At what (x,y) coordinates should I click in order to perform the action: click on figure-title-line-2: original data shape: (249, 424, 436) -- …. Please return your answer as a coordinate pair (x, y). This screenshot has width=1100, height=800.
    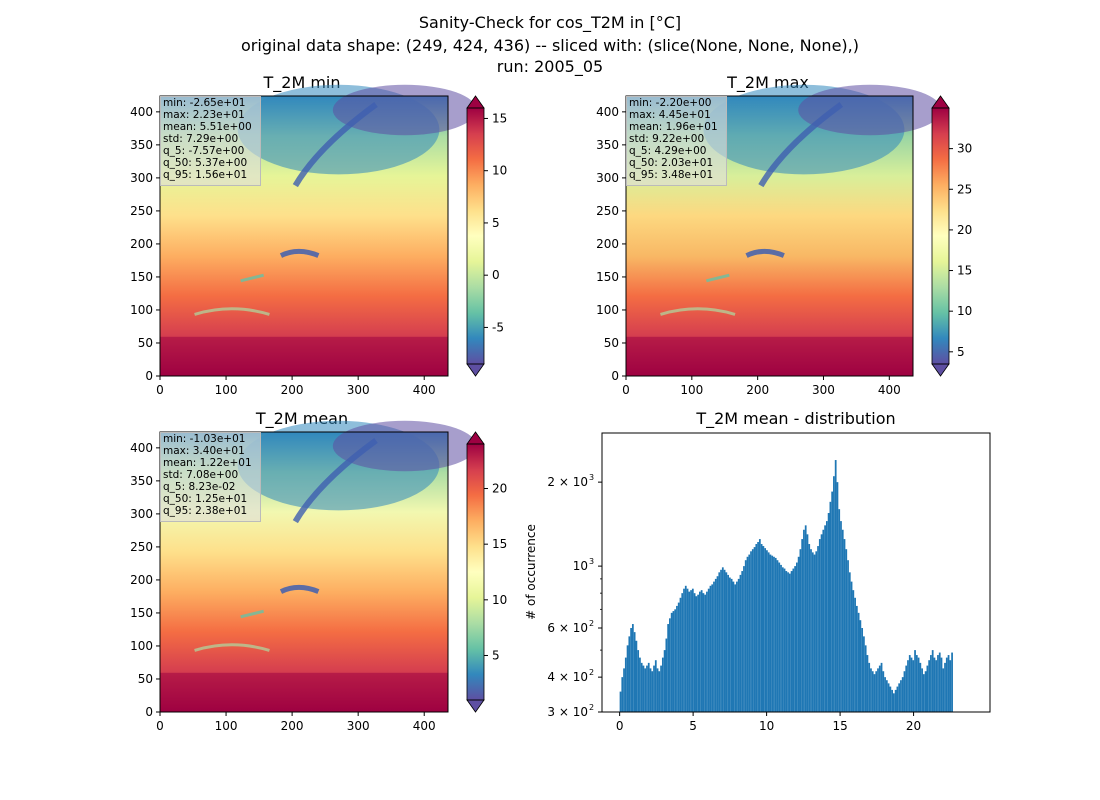
    Looking at the image, I should click on (550, 45).